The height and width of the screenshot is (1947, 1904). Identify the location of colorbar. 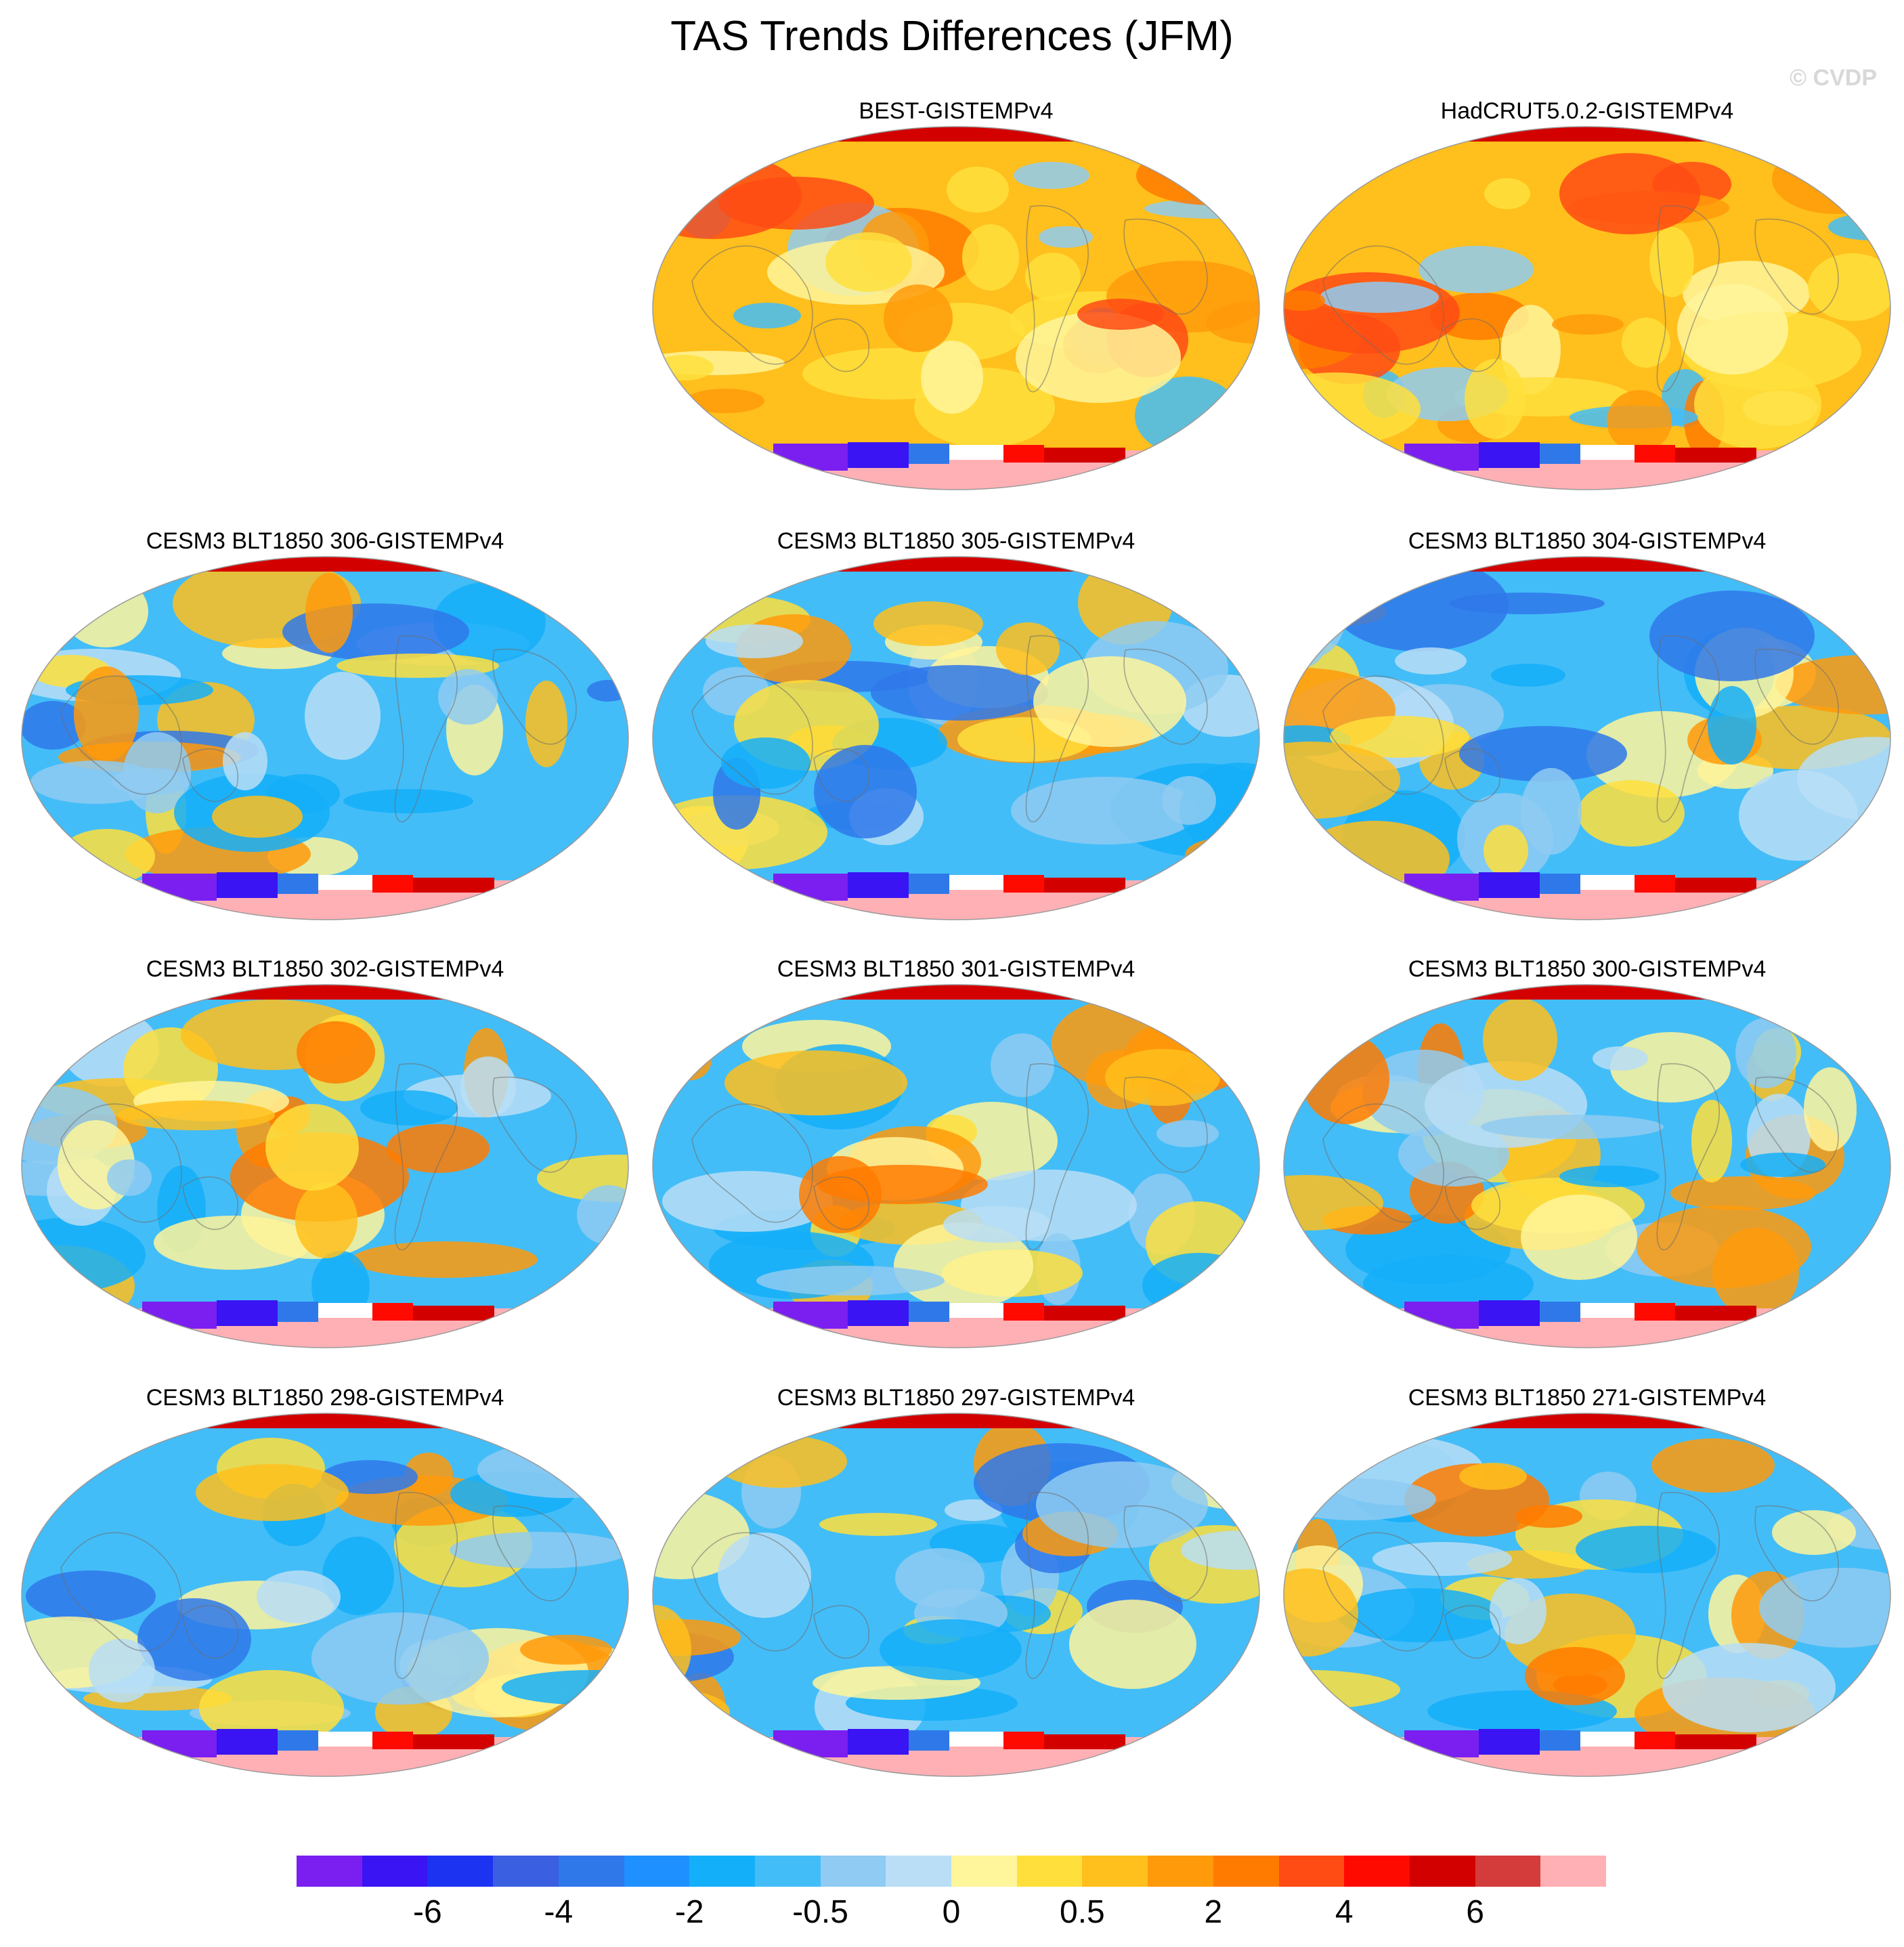
(952, 1871).